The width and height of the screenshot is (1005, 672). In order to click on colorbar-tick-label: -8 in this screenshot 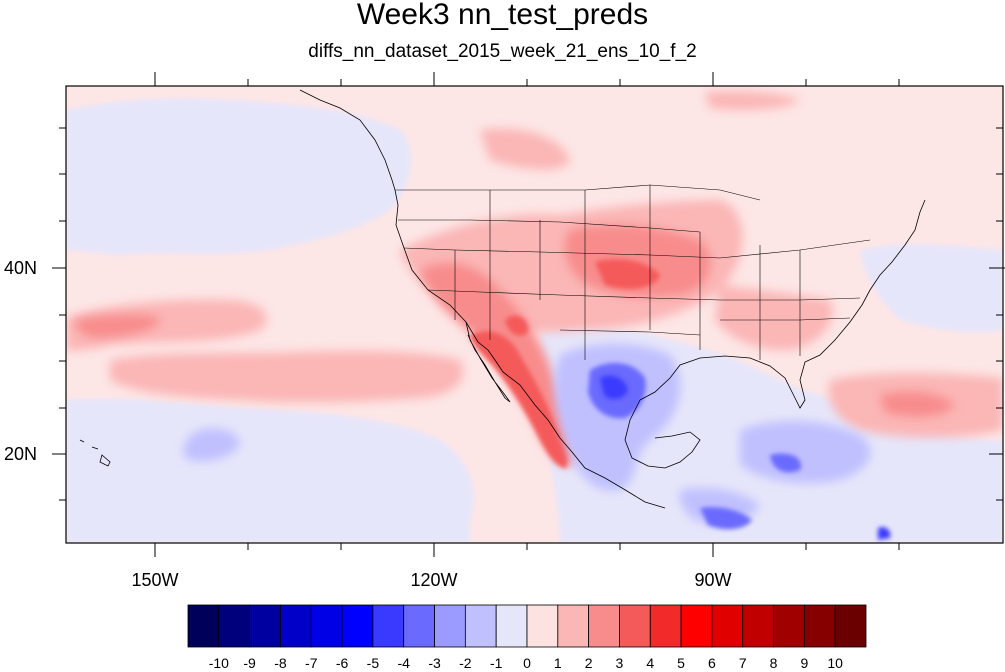, I will do `click(280, 663)`.